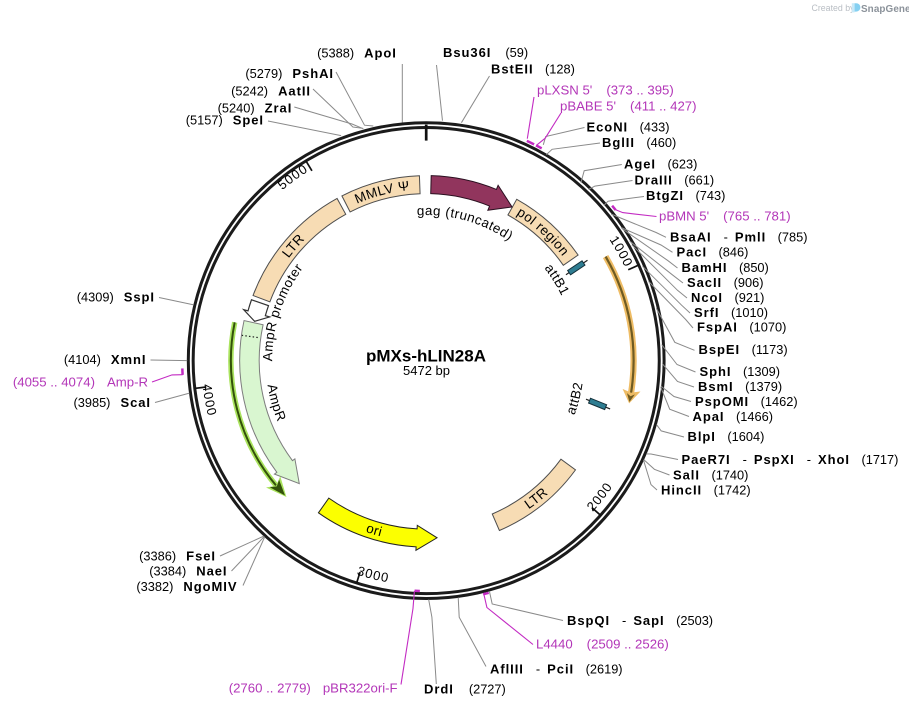 The width and height of the screenshot is (909, 705). What do you see at coordinates (746, 401) in the screenshot?
I see `svg-text:PspOMI(1462): PspOMI (1462)` at bounding box center [746, 401].